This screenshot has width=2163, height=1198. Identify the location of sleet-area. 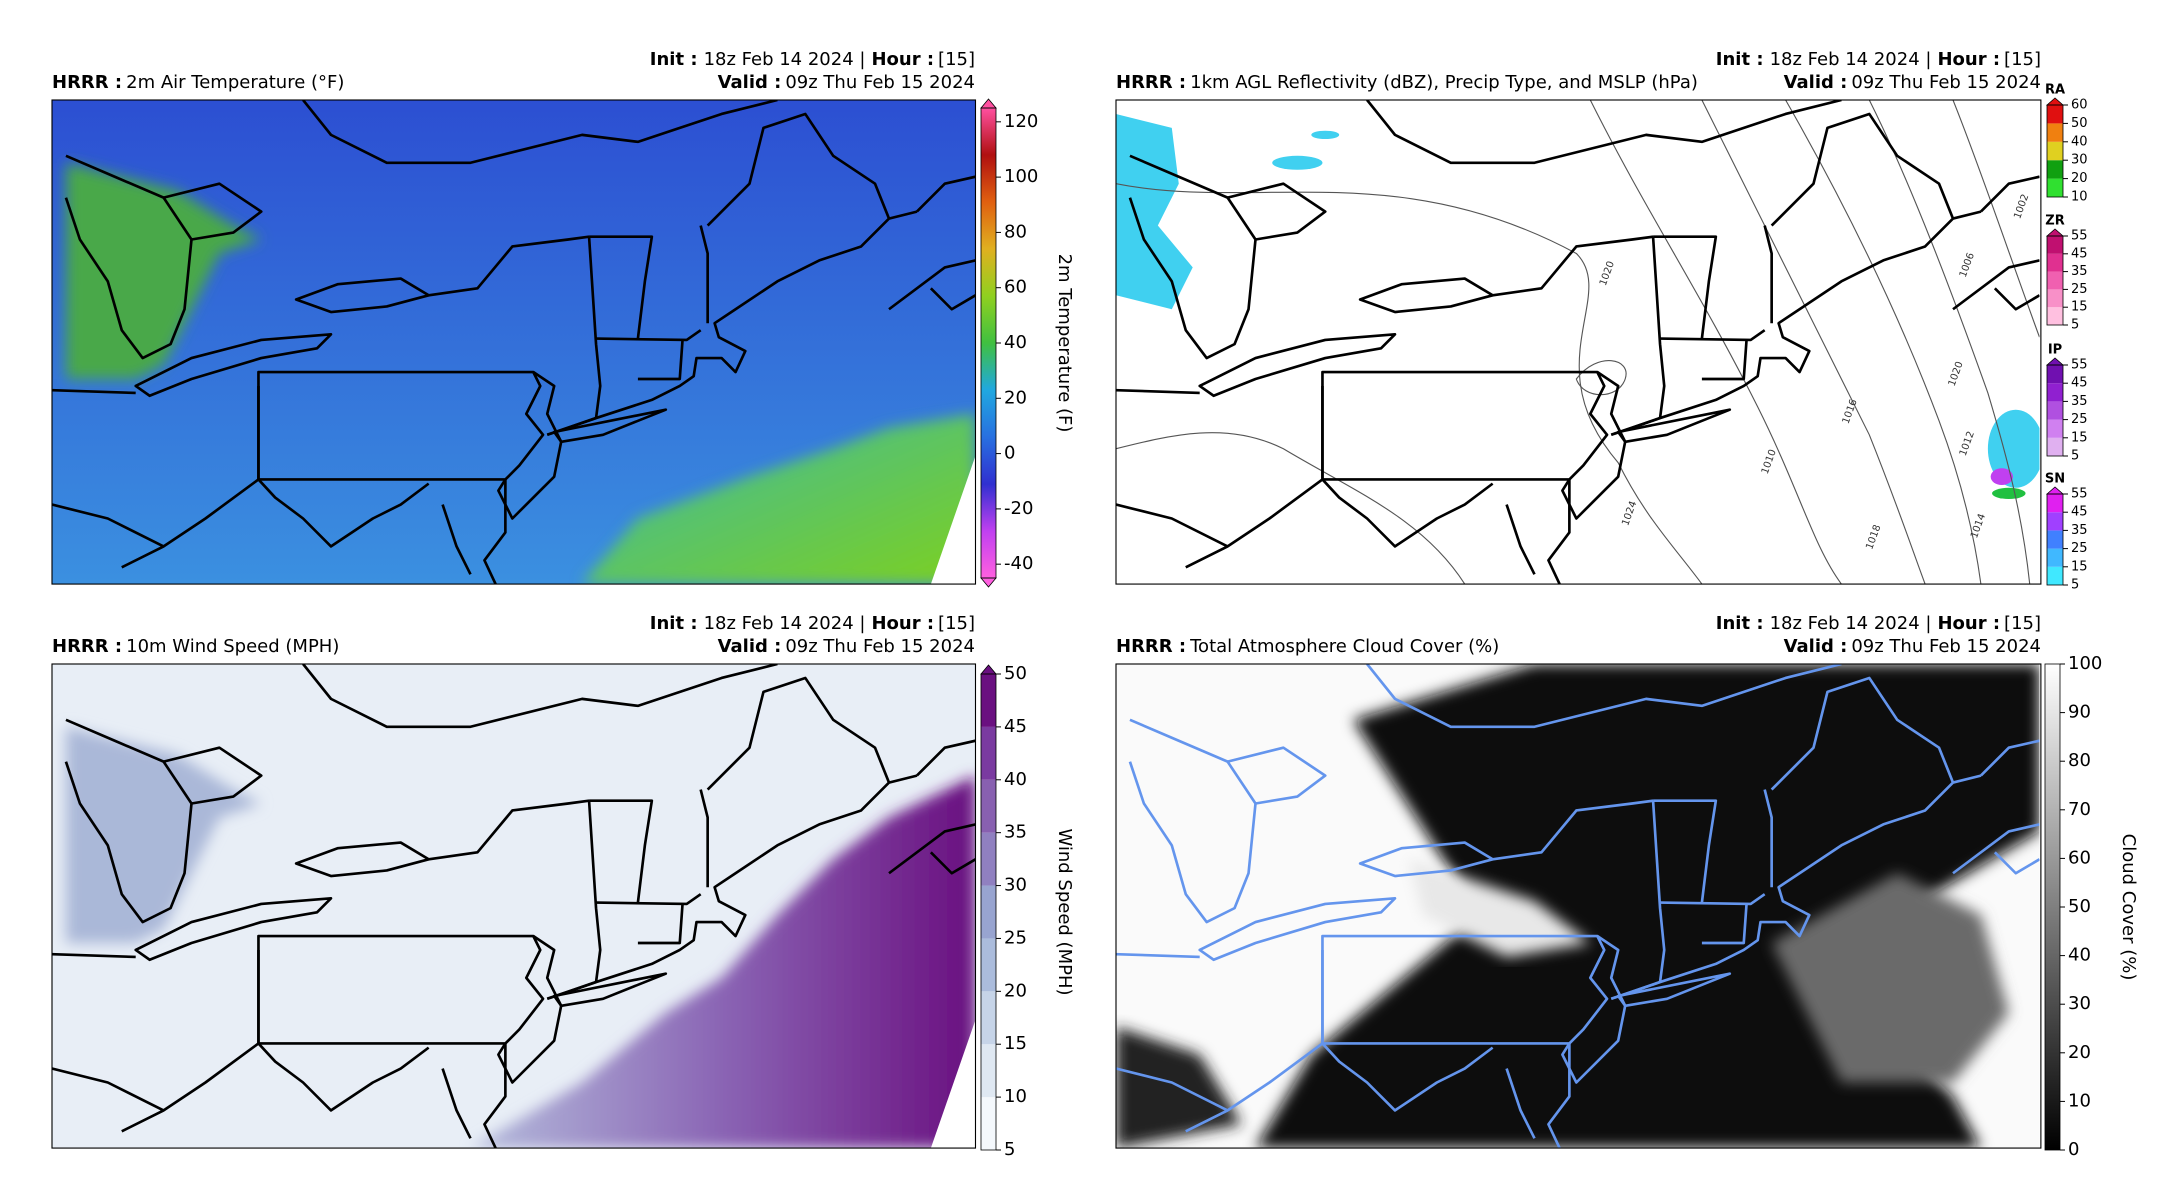
(2001, 477).